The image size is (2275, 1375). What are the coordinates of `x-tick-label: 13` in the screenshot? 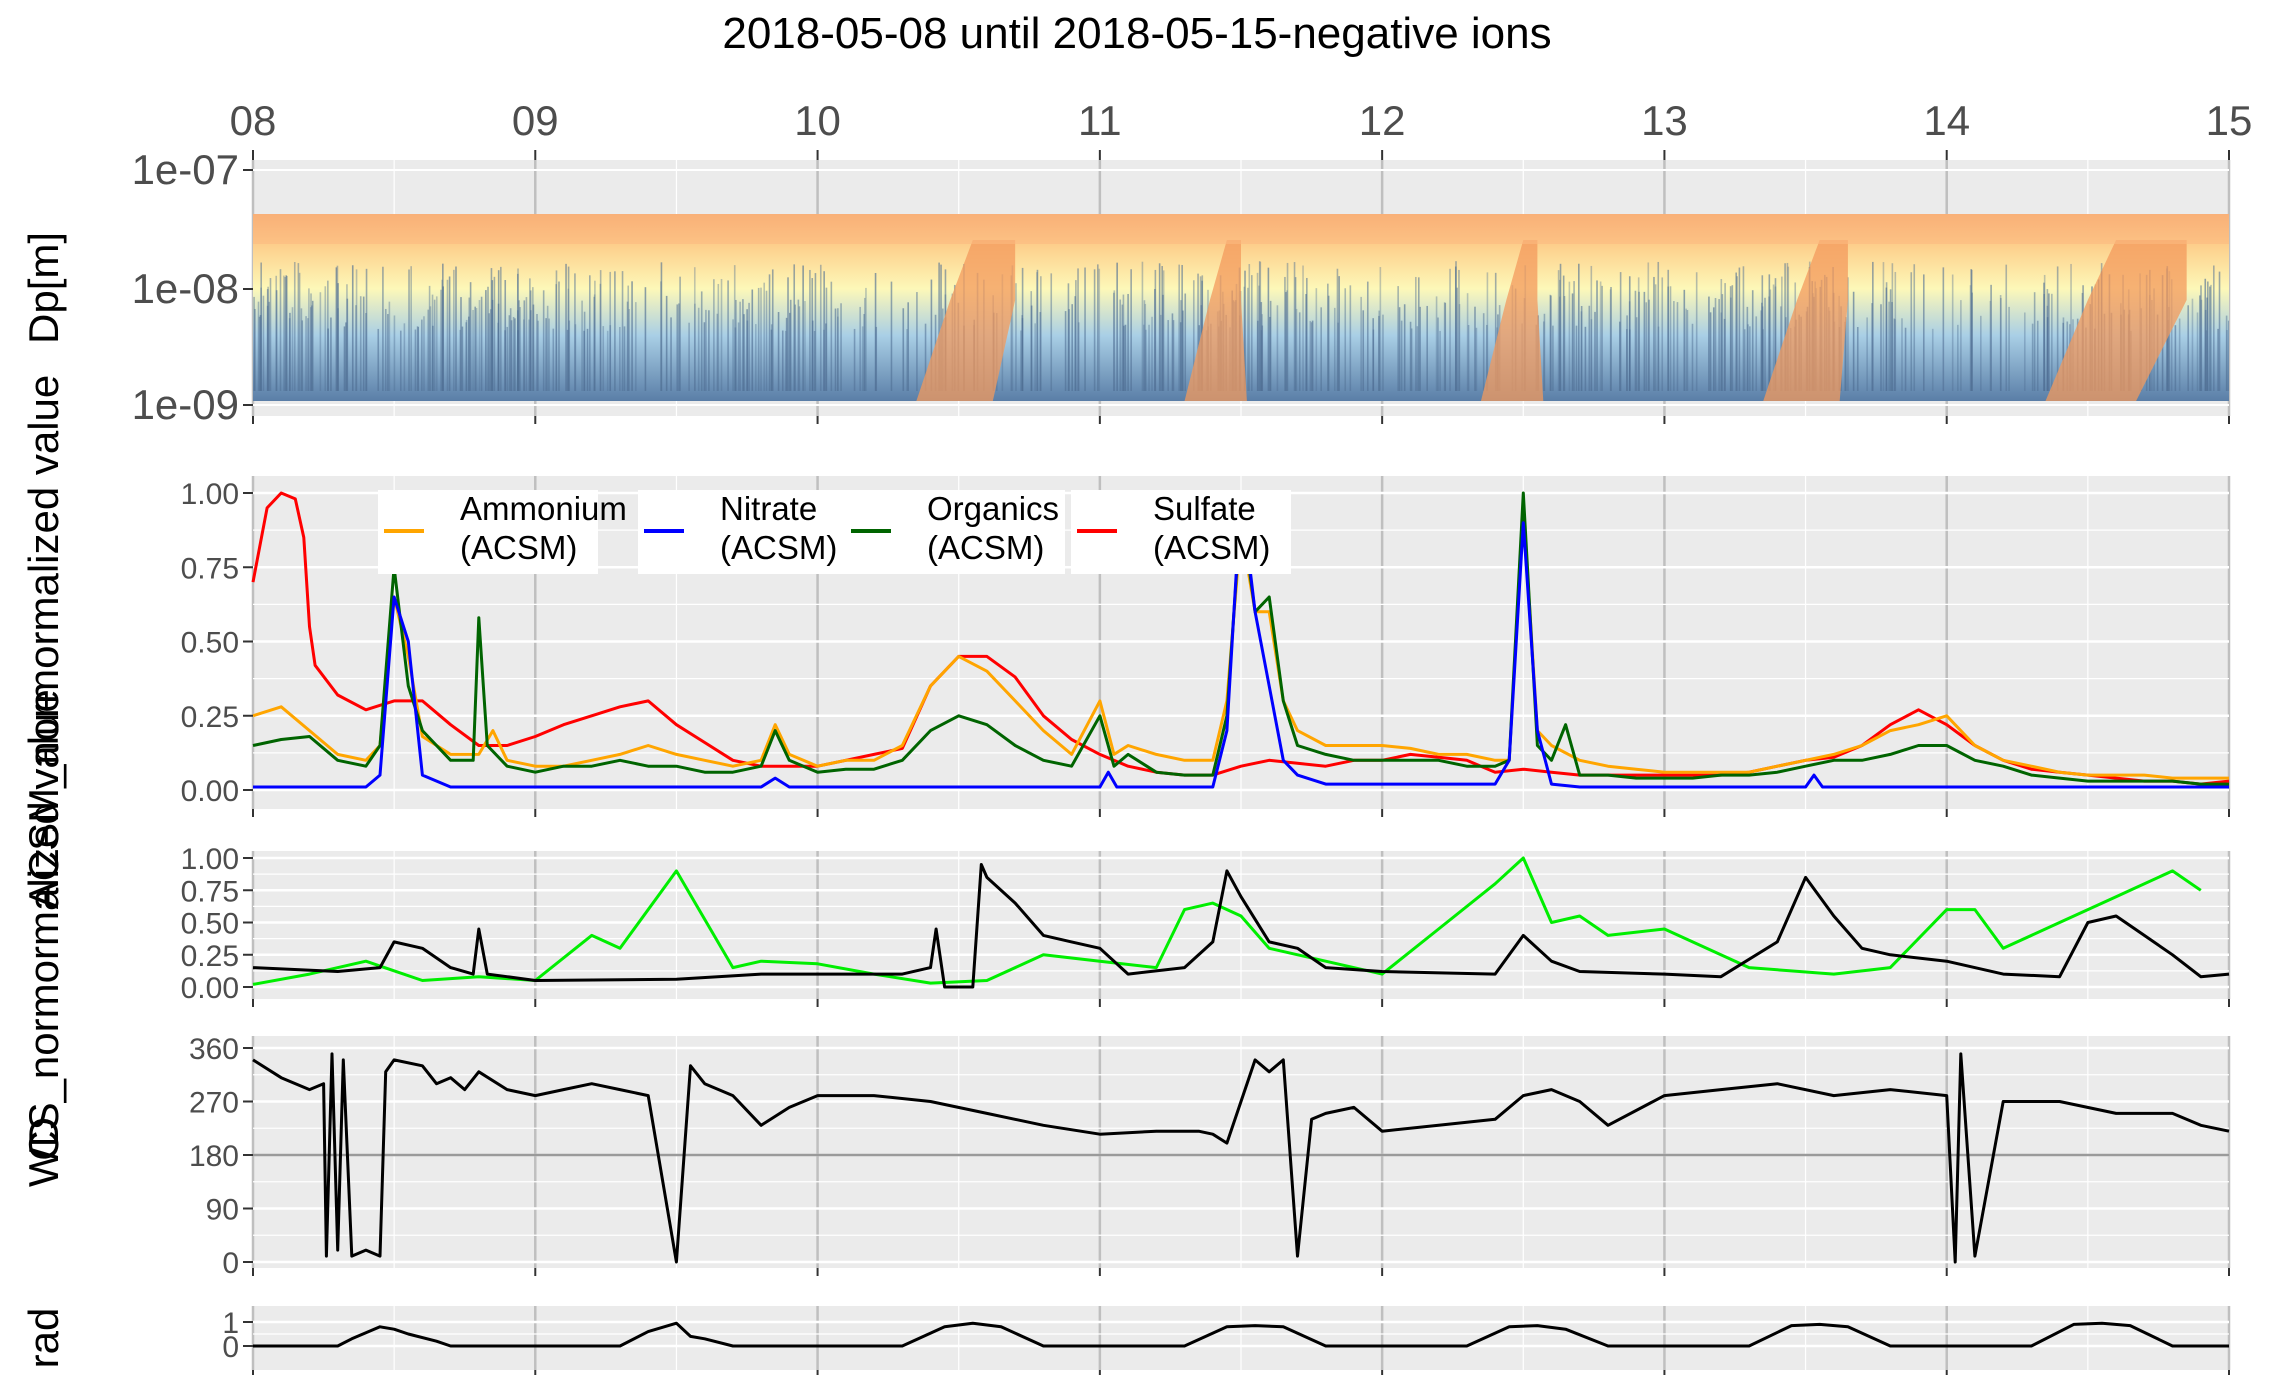 It's located at (1664, 120).